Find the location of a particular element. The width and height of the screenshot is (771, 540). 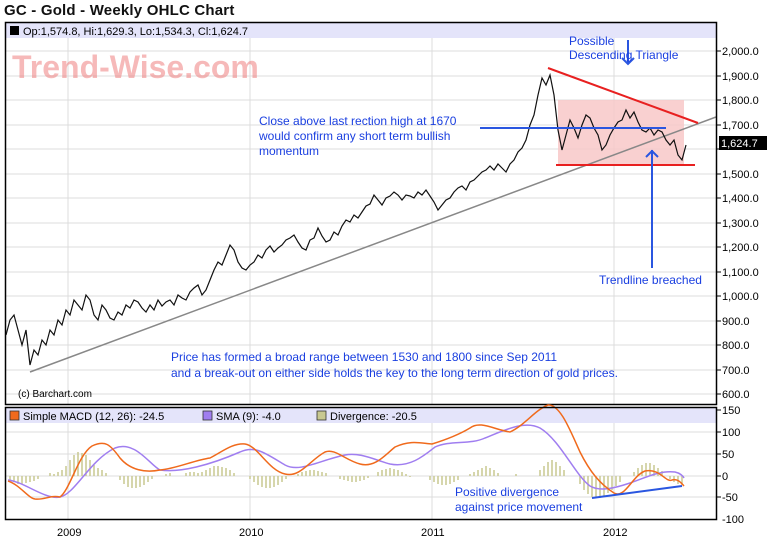

price-tick: 1,300.0 is located at coordinates (740, 224).